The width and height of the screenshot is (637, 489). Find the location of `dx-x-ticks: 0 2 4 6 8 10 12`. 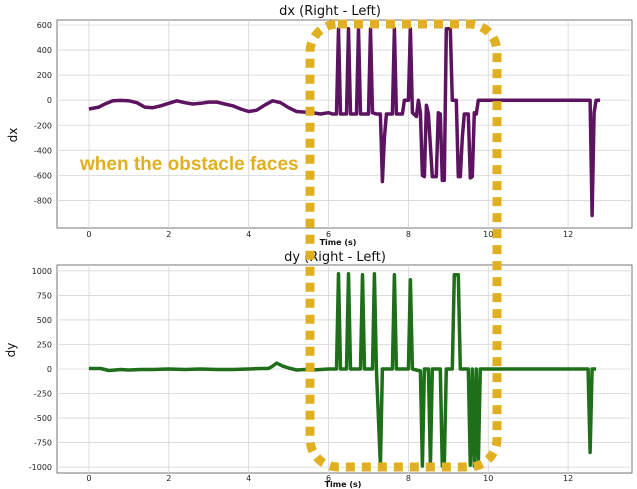

dx-x-ticks: 0 2 4 6 8 10 12 is located at coordinates (329, 234).